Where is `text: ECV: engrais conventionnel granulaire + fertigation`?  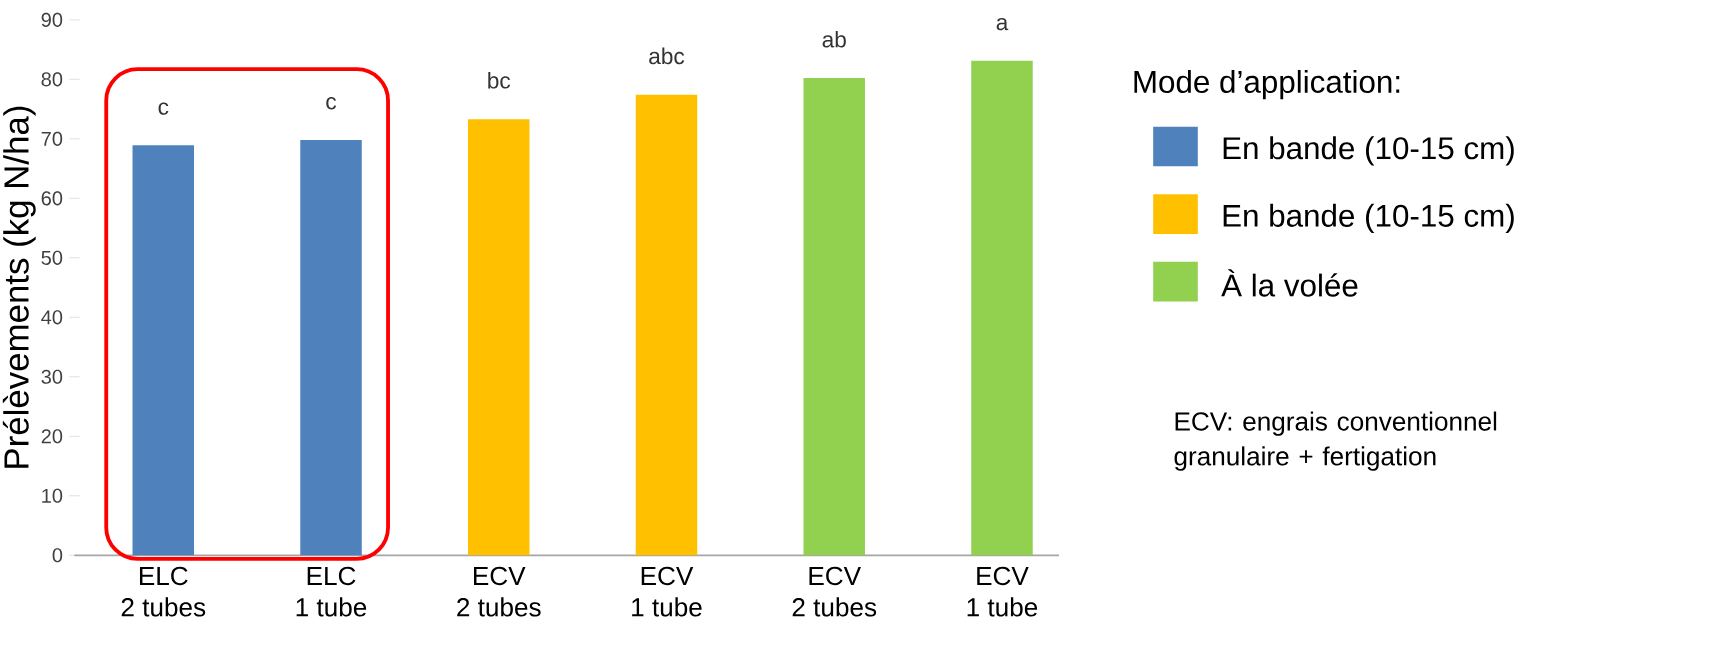 text: ECV: engrais conventionnel granulaire + fertigation is located at coordinates (1335, 441).